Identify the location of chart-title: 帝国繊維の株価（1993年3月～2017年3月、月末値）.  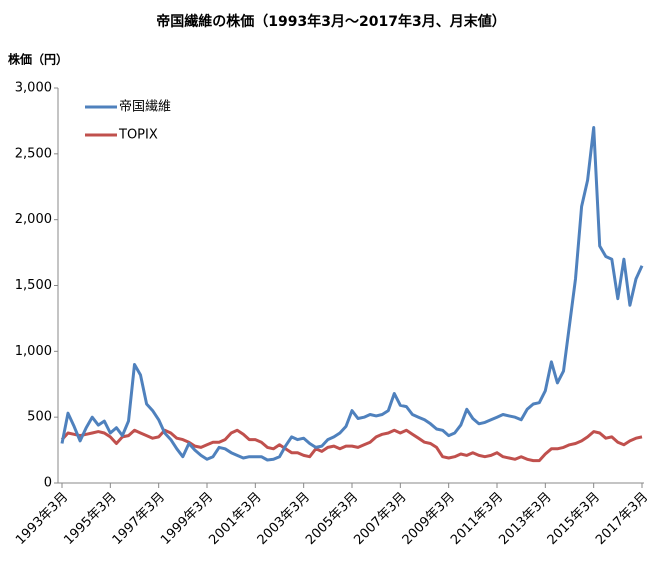
(330, 21).